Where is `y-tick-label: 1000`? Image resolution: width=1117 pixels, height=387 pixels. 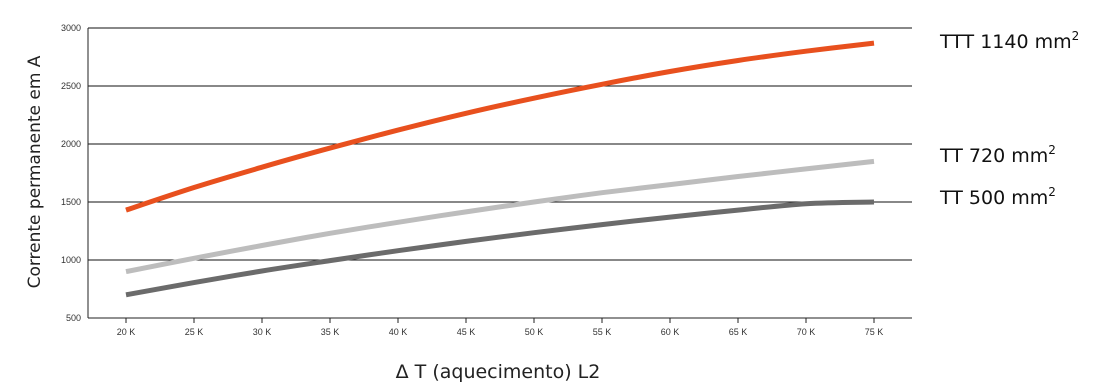
y-tick-label: 1000 is located at coordinates (71, 260).